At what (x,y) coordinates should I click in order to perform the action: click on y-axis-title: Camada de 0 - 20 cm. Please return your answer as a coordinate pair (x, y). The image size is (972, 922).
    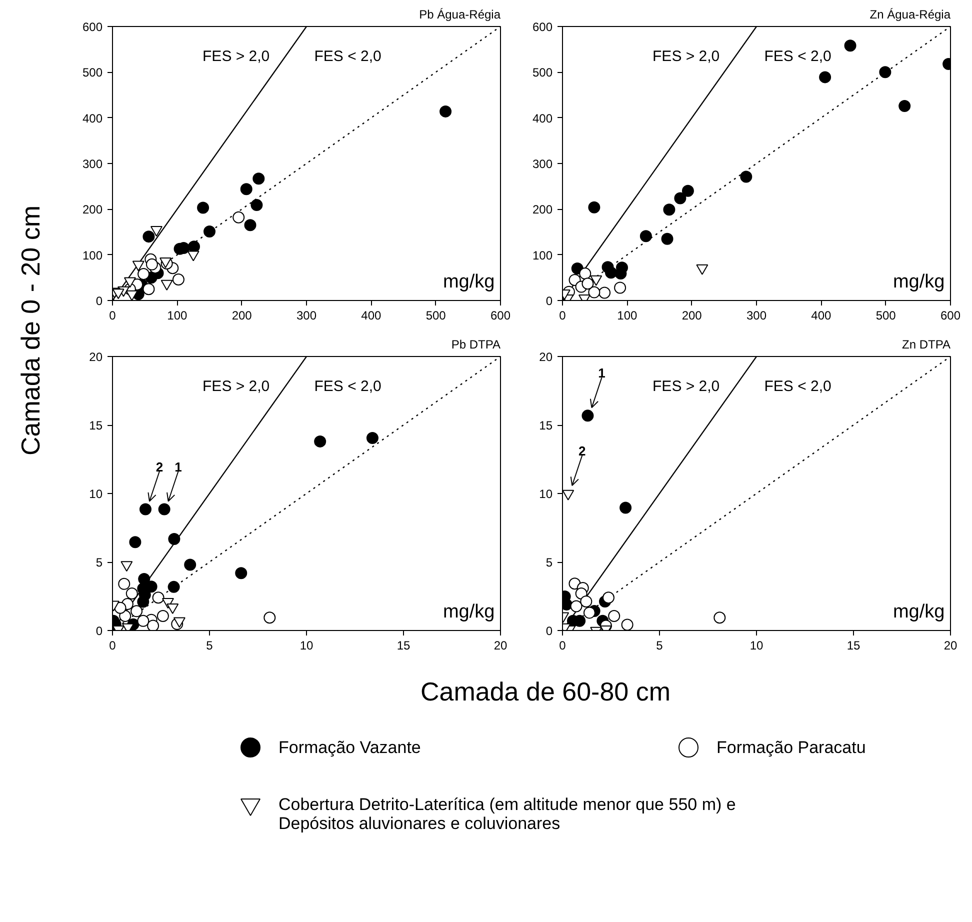
    Looking at the image, I should click on (31, 330).